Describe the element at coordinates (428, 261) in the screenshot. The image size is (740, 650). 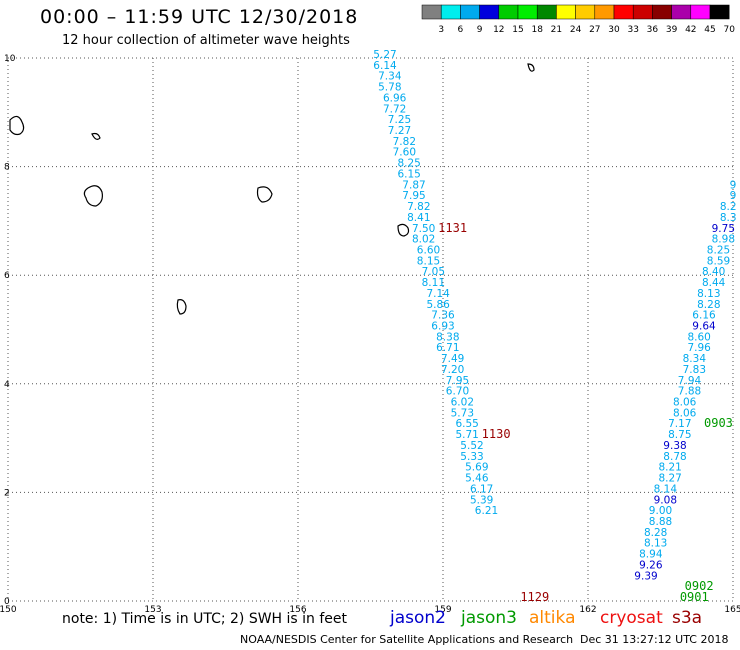
I see `wave-height-point: 8.15` at that location.